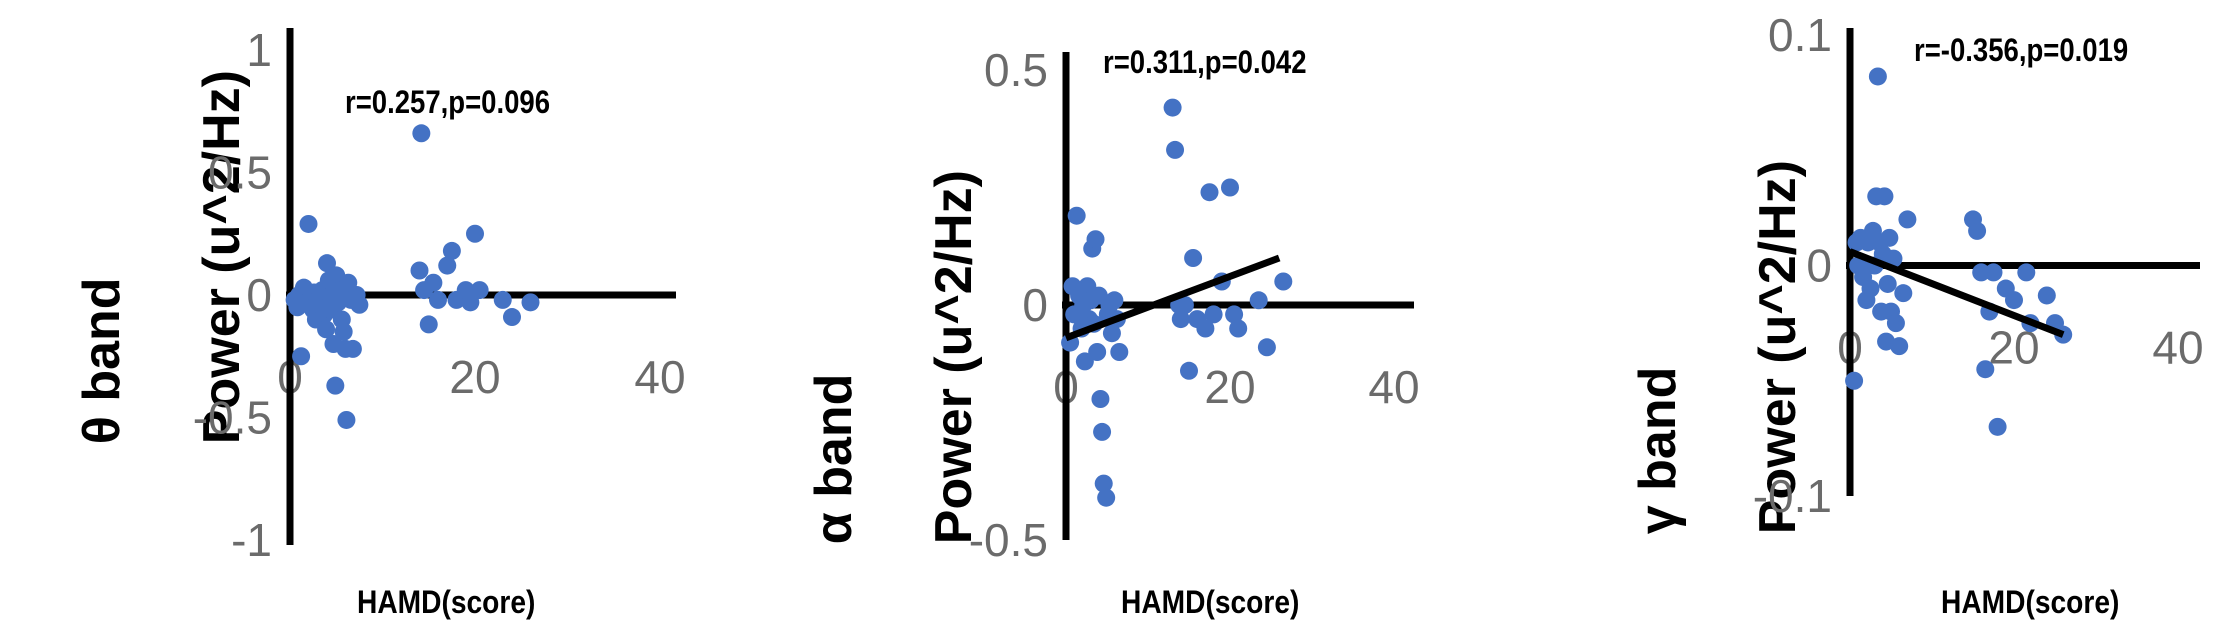 The width and height of the screenshot is (2228, 635). I want to click on alpha-x-tick-label: 40, so click(1393, 387).